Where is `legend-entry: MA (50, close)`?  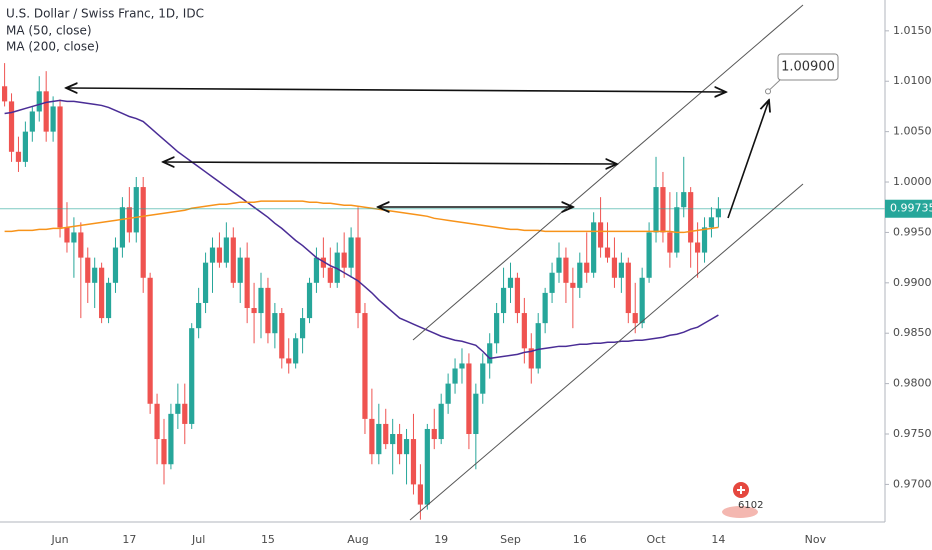
legend-entry: MA (50, close) is located at coordinates (49, 31).